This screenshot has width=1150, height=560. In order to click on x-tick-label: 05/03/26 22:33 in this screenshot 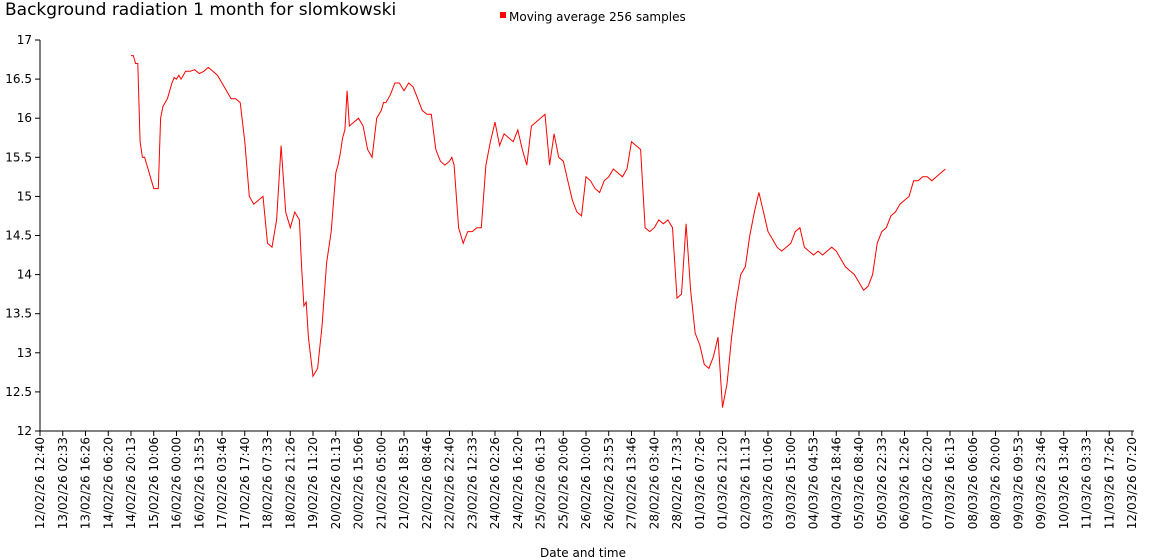, I will do `click(882, 483)`.